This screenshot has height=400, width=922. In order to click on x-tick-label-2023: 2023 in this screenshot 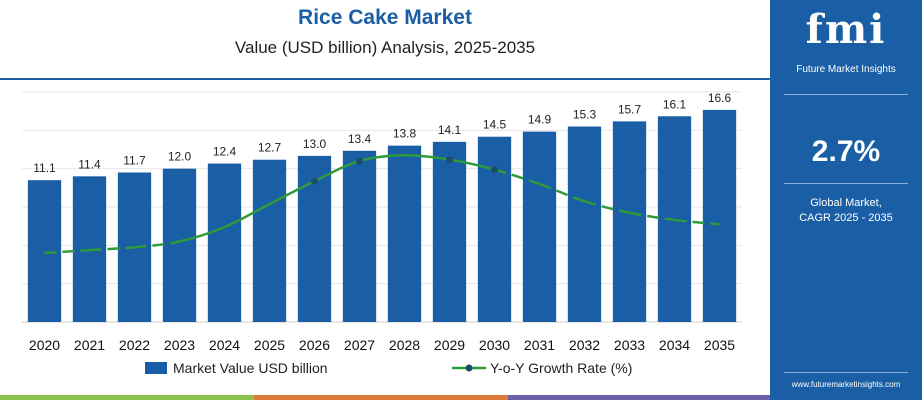, I will do `click(179, 345)`.